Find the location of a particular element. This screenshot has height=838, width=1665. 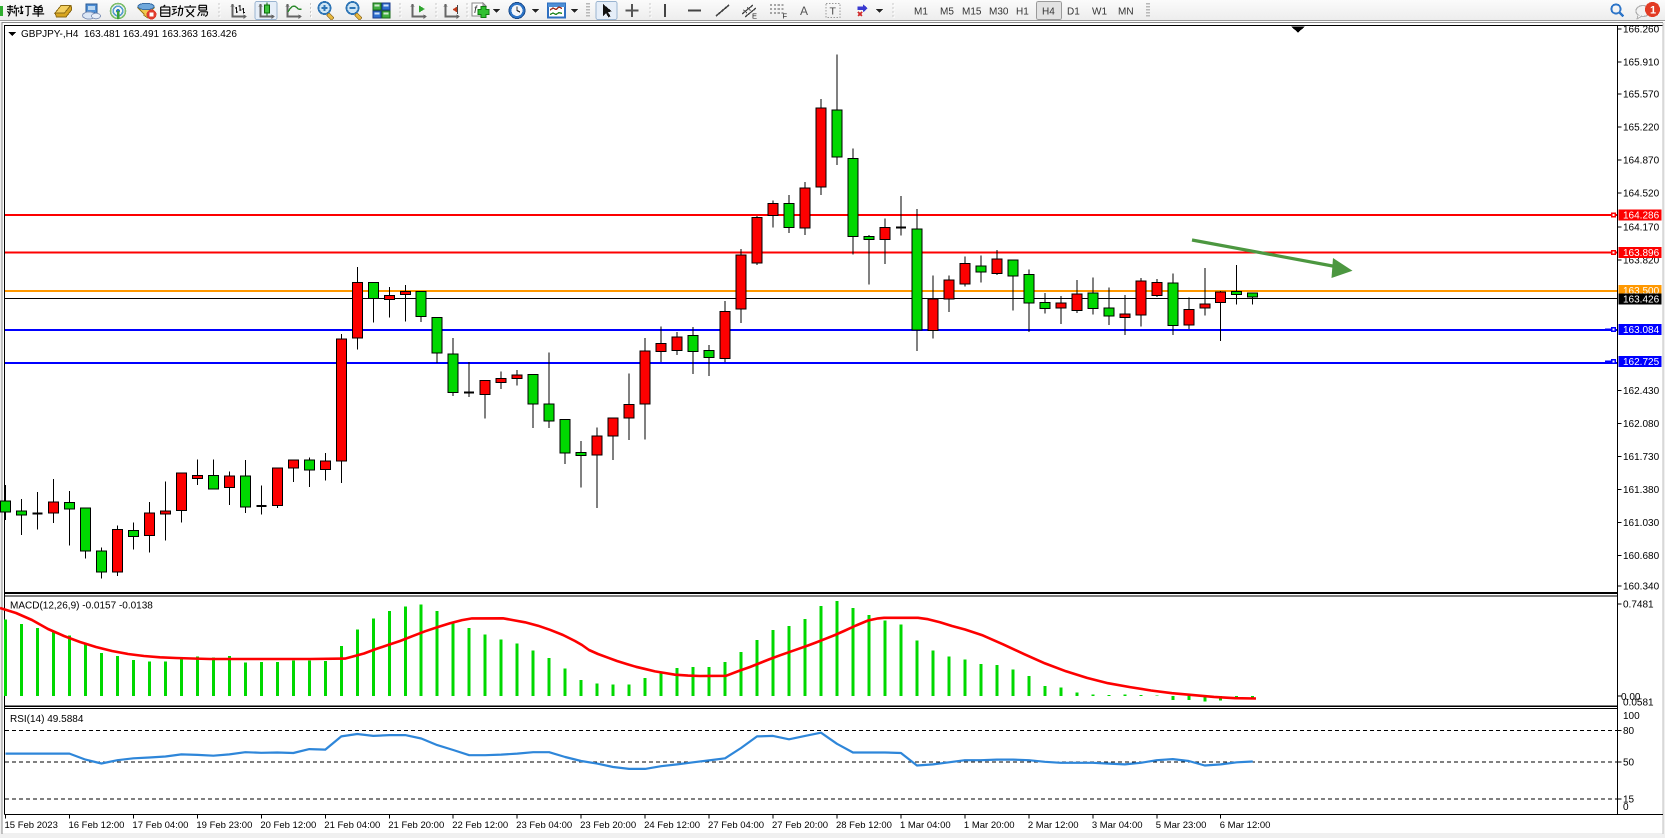

svg-text: 22 Feb 12:00 is located at coordinates (480, 825).